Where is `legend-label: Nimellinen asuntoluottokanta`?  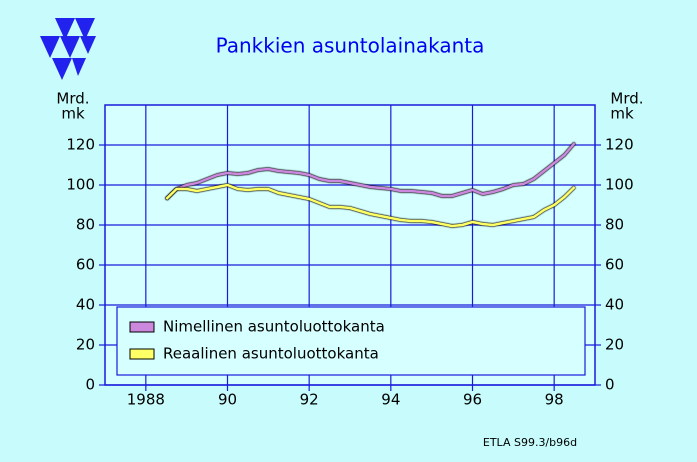 legend-label: Nimellinen asuntoluottokanta is located at coordinates (274, 327).